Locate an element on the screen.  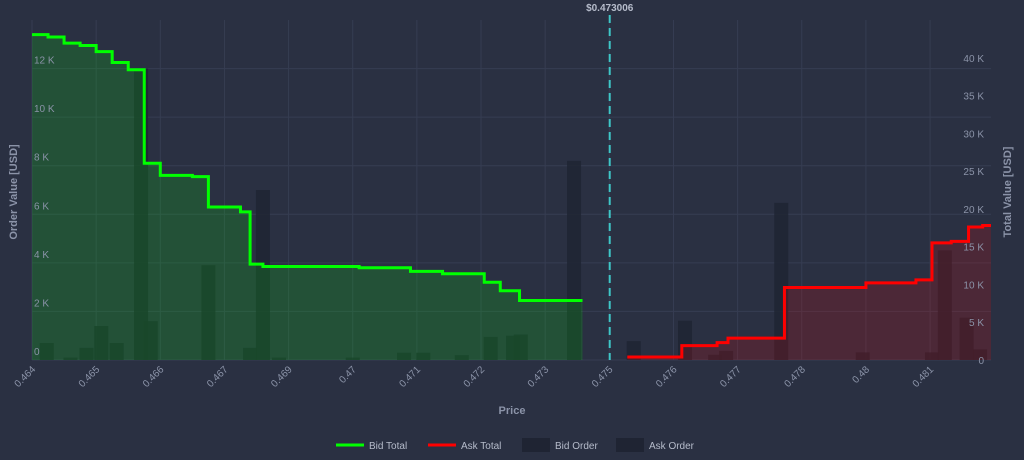
left-tick-label: 2 K is located at coordinates (41, 303).